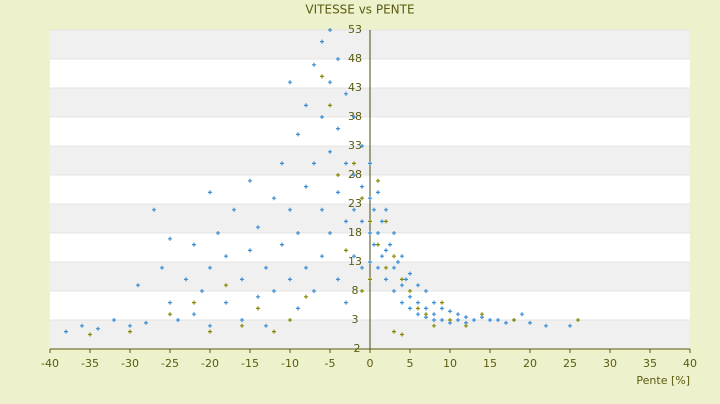  I want to click on x-axis-title: Pente [%], so click(663, 380).